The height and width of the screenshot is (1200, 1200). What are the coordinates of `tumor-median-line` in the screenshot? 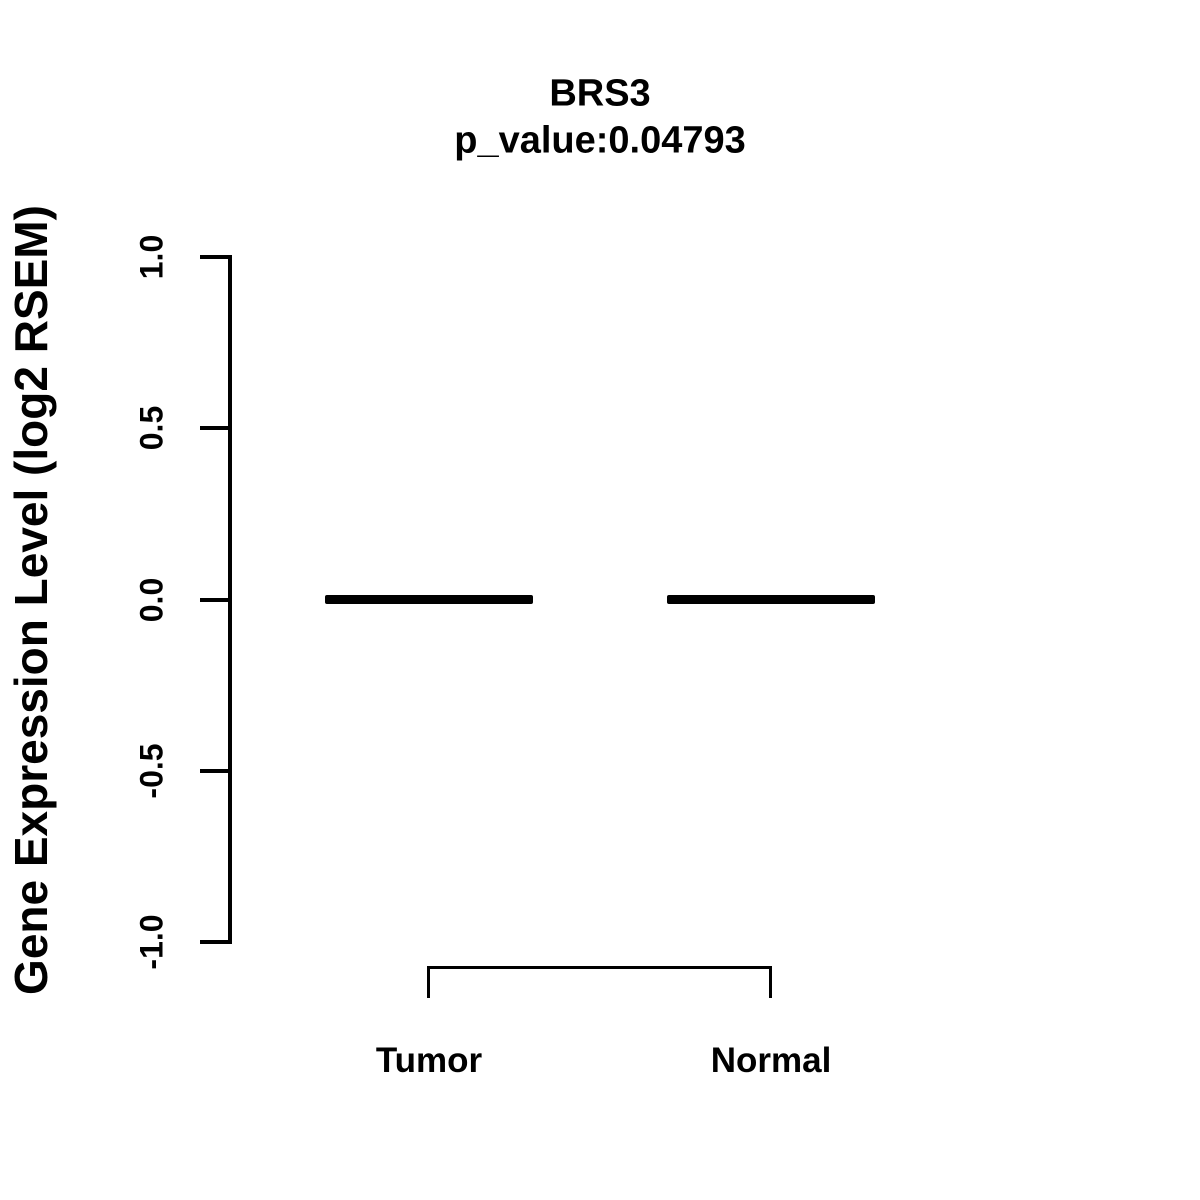 It's located at (429, 599).